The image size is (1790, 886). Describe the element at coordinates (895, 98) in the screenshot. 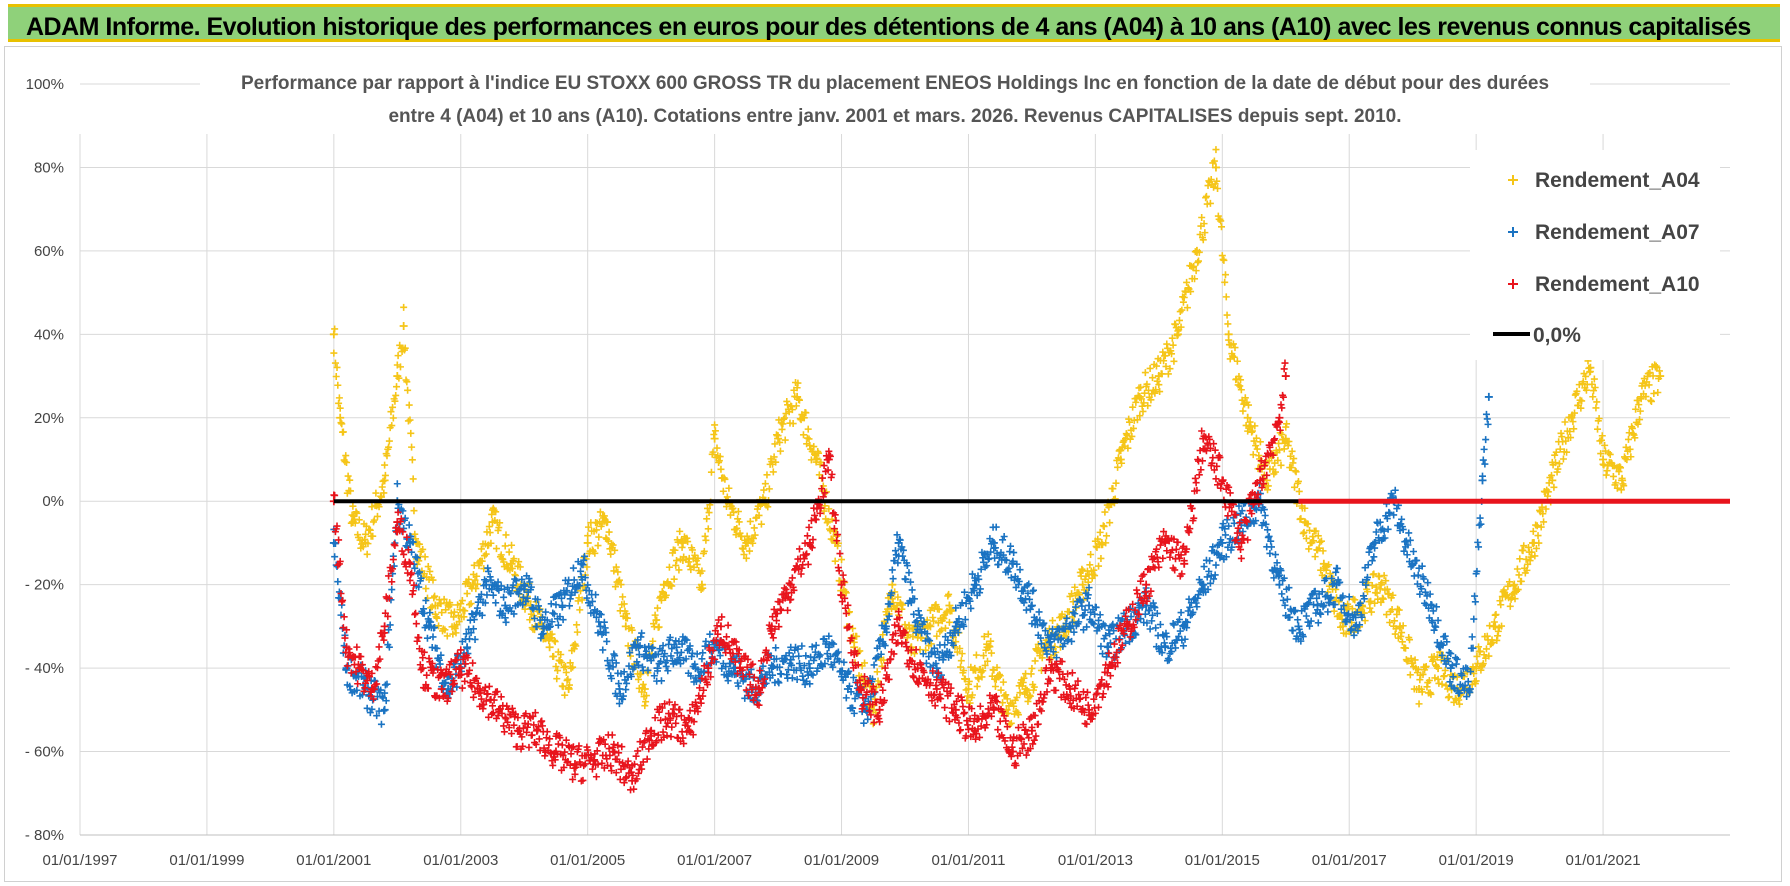

I see `chart-title-background` at that location.